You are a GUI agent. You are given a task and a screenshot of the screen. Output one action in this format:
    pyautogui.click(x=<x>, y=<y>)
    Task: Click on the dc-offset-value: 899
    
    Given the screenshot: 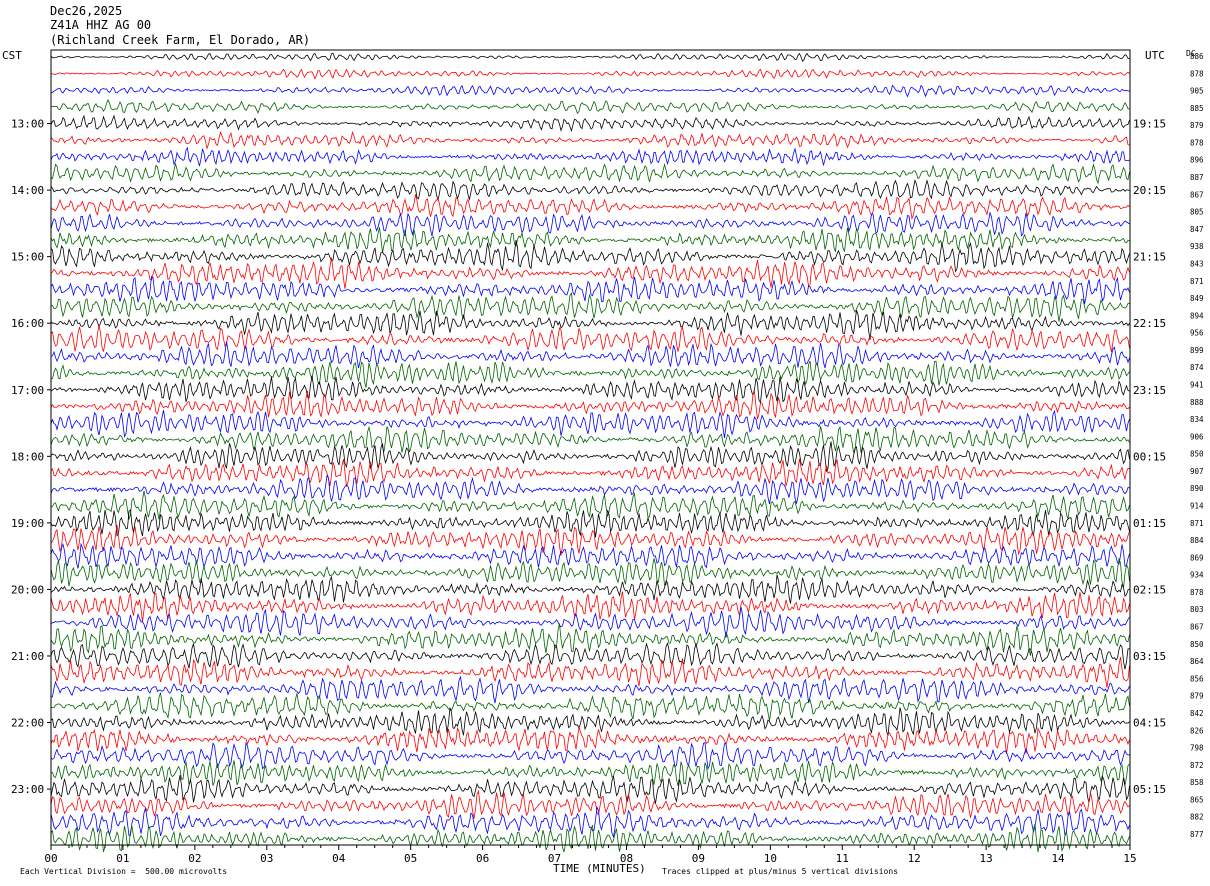 What is the action you would take?
    pyautogui.click(x=1197, y=350)
    